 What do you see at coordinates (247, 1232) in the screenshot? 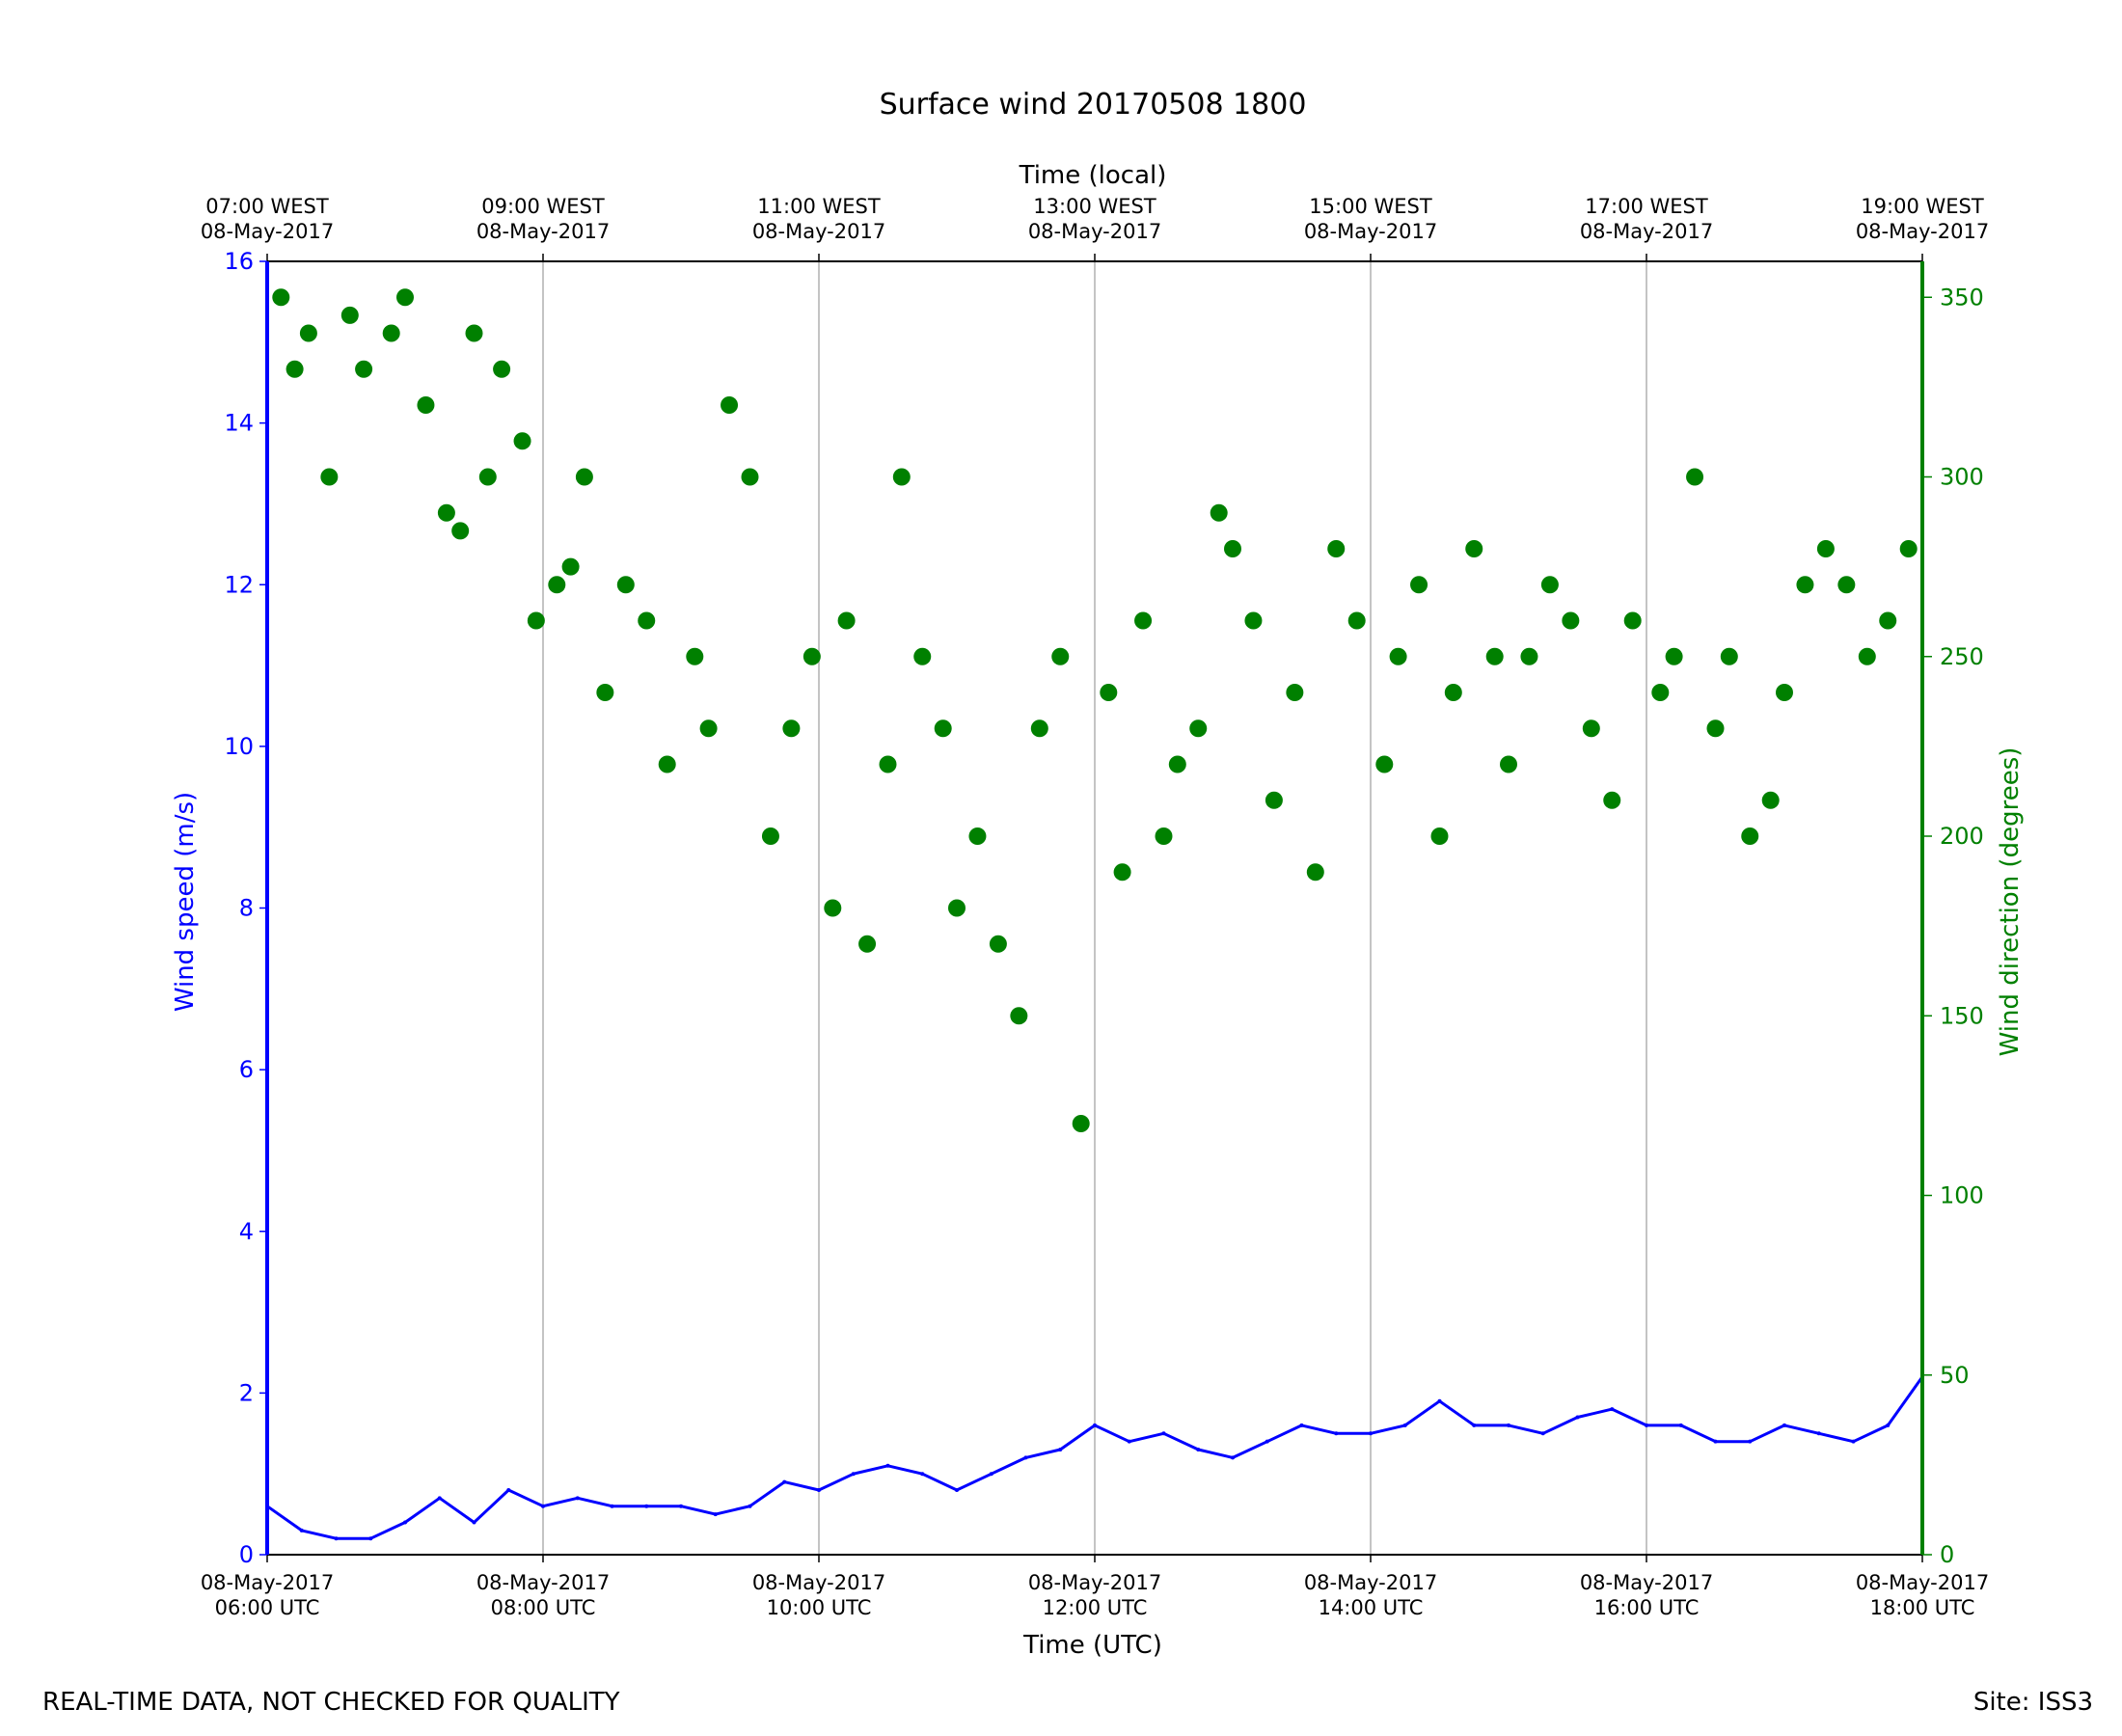
I see `left-y-tick-label: 4` at bounding box center [247, 1232].